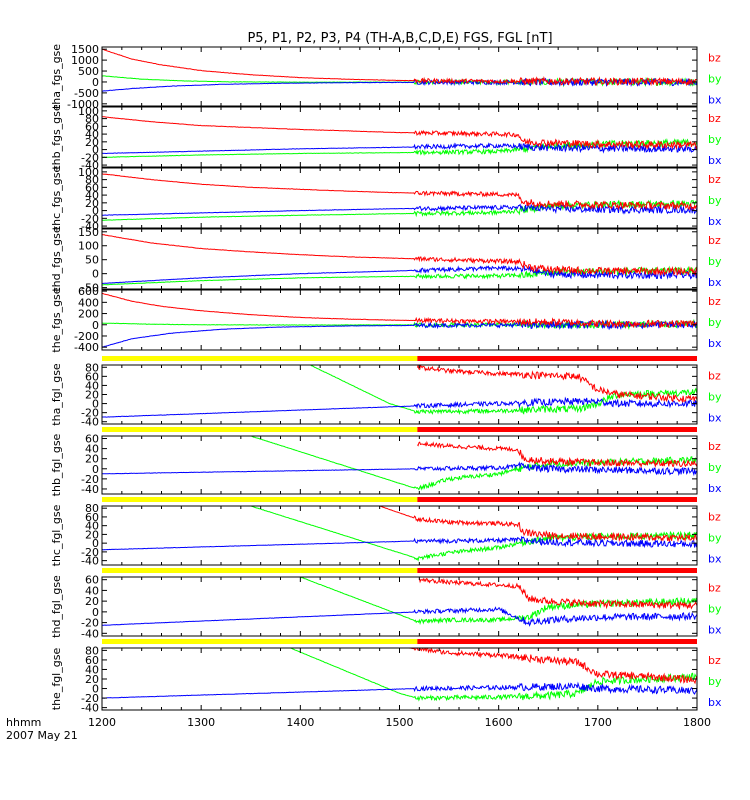 The height and width of the screenshot is (800, 750). I want to click on time-axis-date-label: 2007 May 21, so click(42, 735).